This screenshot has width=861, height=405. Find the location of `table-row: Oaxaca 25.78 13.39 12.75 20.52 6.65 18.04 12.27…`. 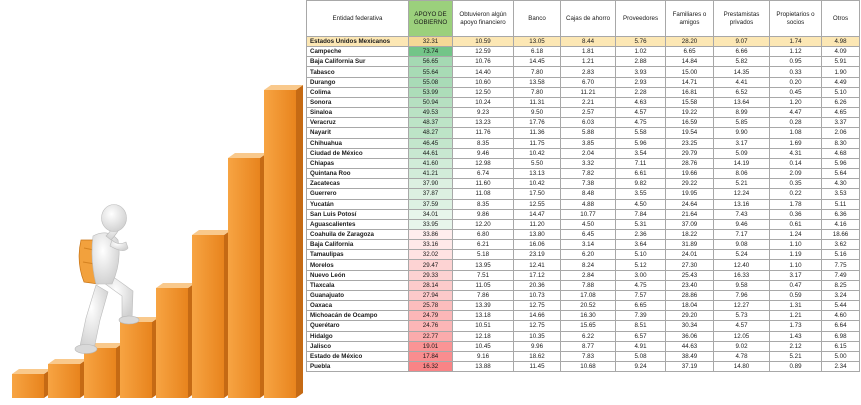

table-row: Oaxaca 25.78 13.39 12.75 20.52 6.65 18.04 12.27… is located at coordinates (583, 306).